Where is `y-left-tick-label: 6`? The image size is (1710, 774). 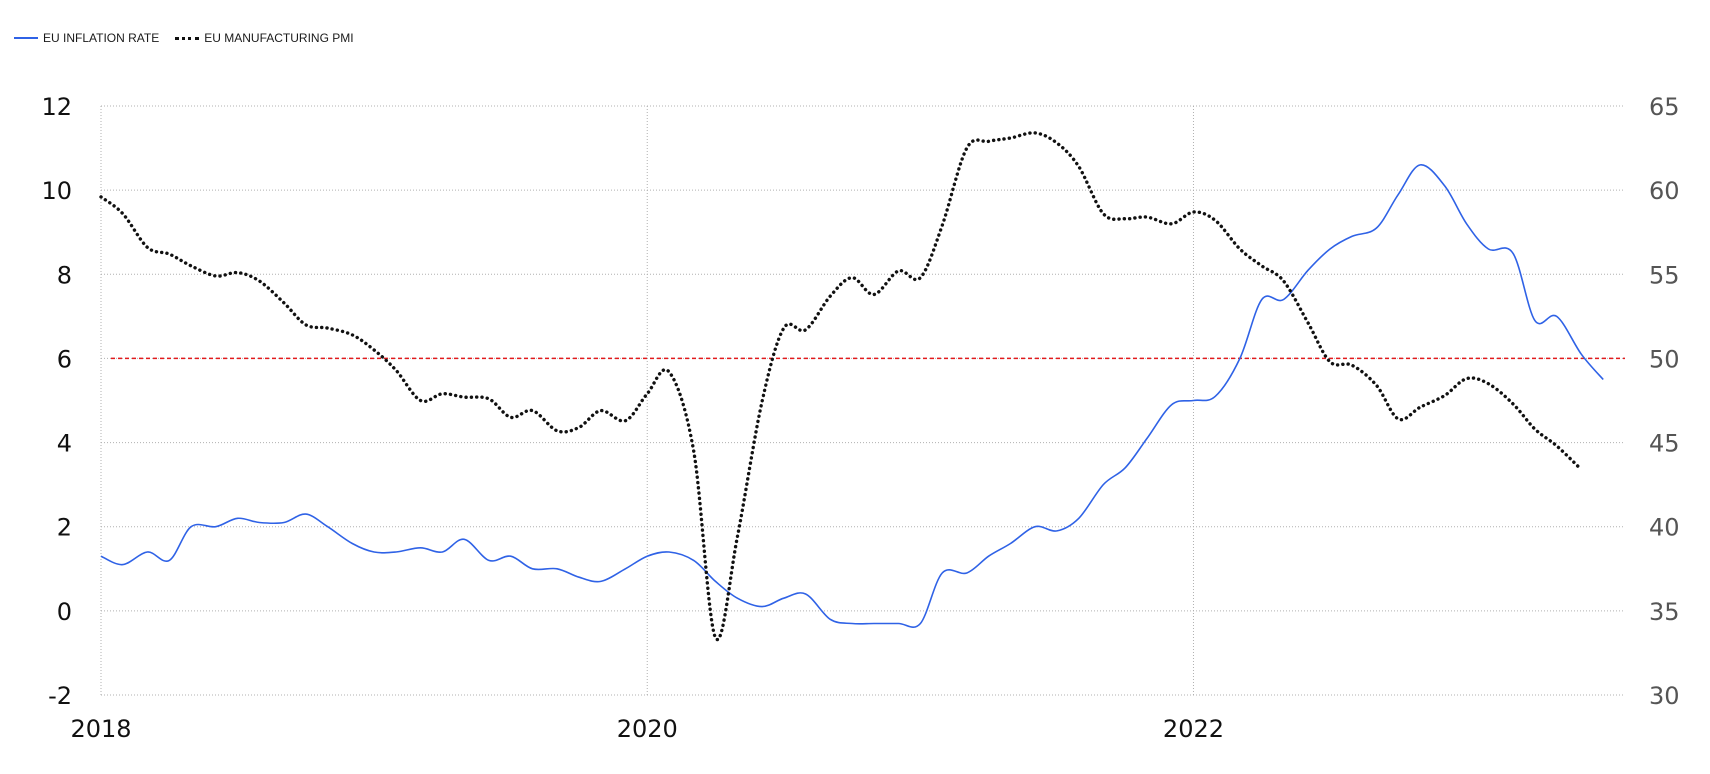 y-left-tick-label: 6 is located at coordinates (64, 359).